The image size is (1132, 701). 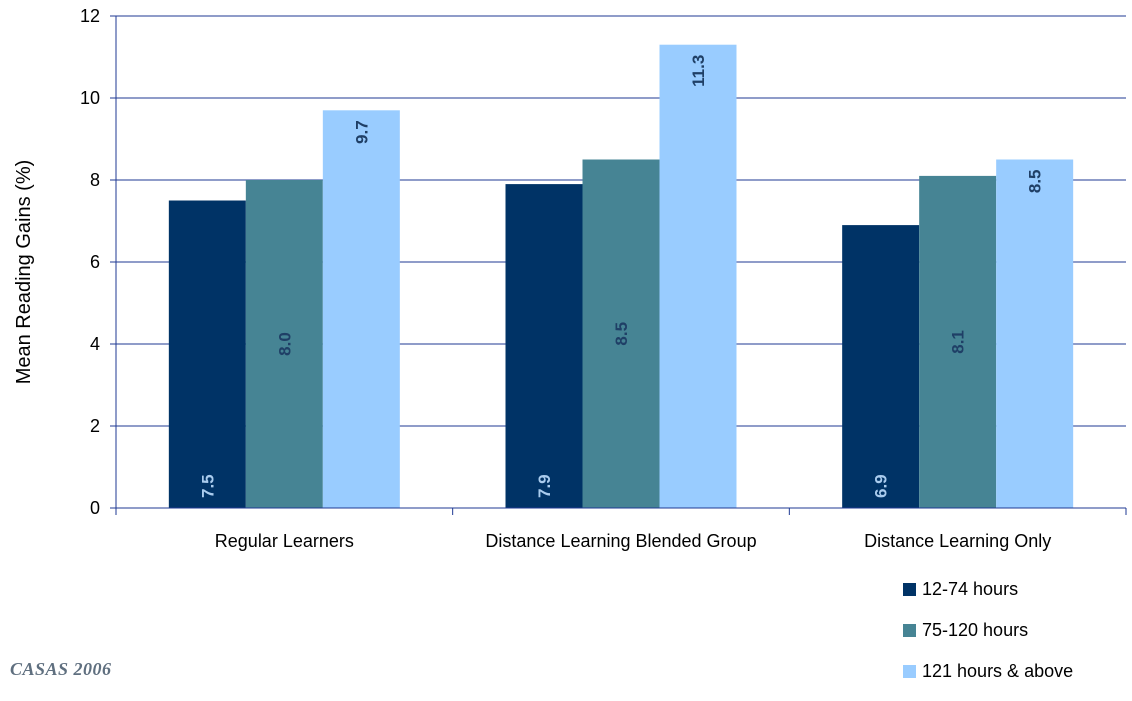 What do you see at coordinates (881, 486) in the screenshot?
I see `data-label: 6.9` at bounding box center [881, 486].